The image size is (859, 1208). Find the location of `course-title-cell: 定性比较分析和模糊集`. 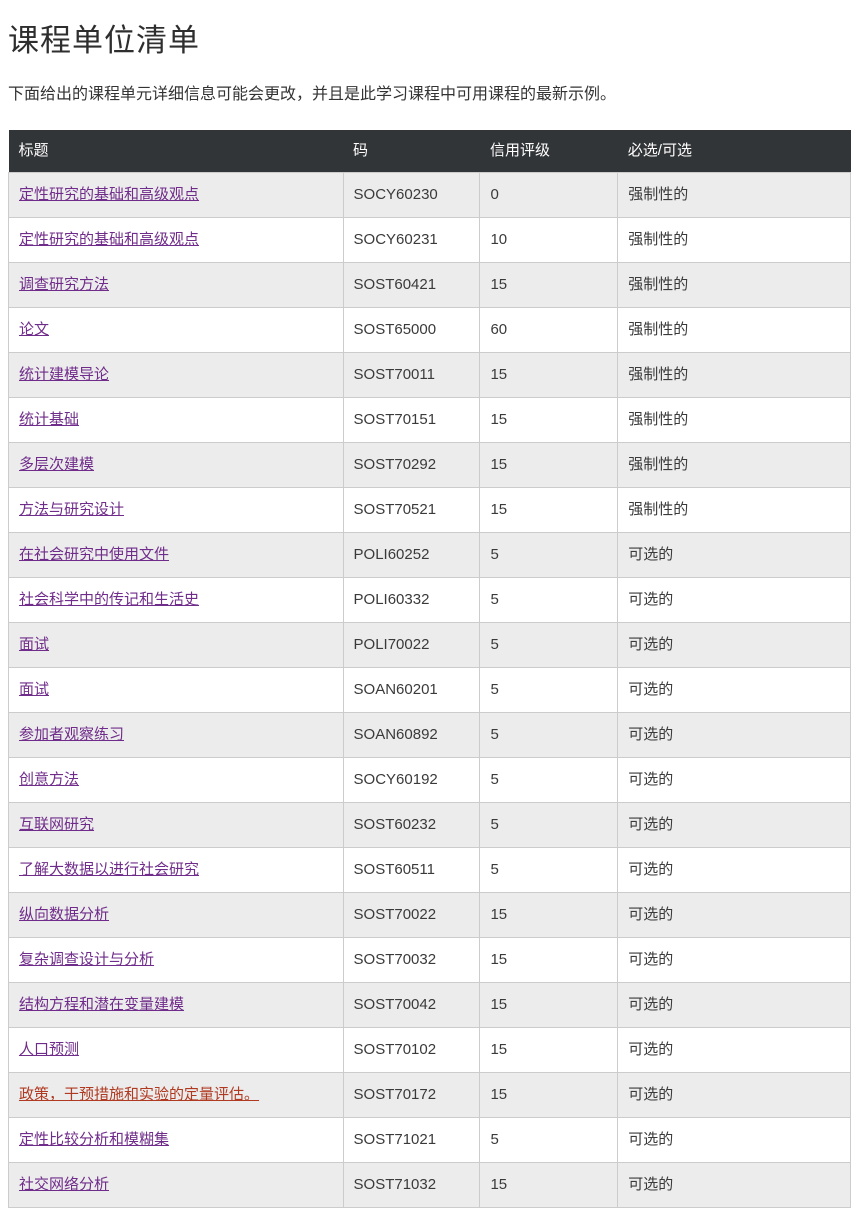

course-title-cell: 定性比较分析和模糊集 is located at coordinates (176, 1140).